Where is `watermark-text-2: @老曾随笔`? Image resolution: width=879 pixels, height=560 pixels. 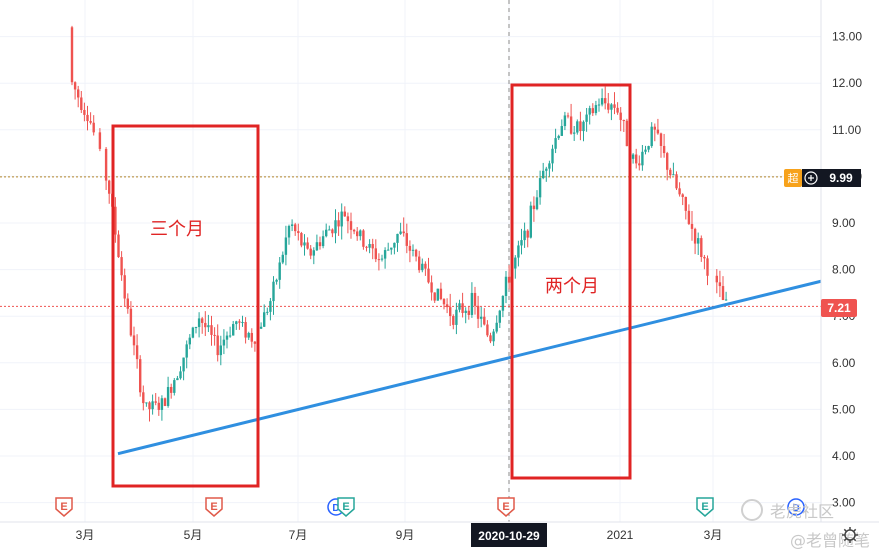 watermark-text-2: @老曾随笔 is located at coordinates (830, 540).